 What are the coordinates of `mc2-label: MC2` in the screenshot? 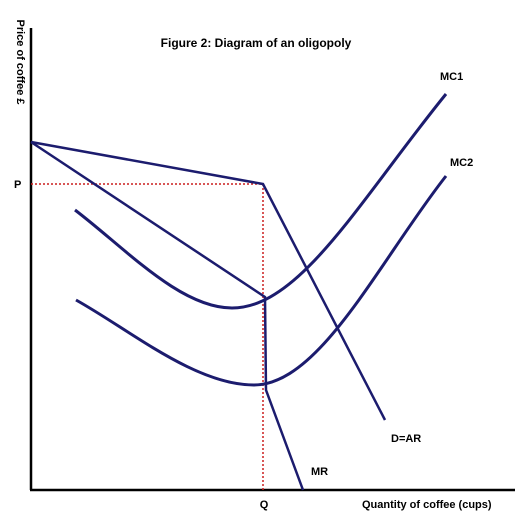 It's located at (461, 163).